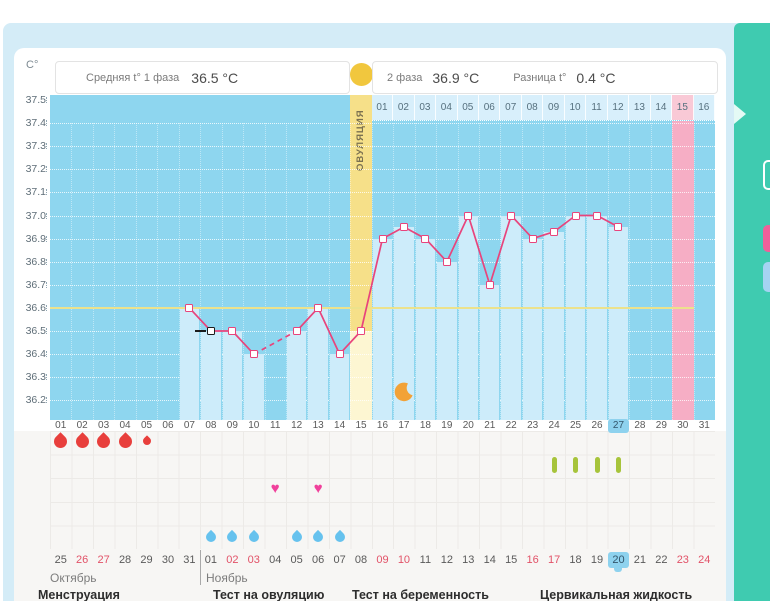 The width and height of the screenshot is (770, 601). Describe the element at coordinates (575, 560) in the screenshot. I see `calendar-date: 18` at that location.